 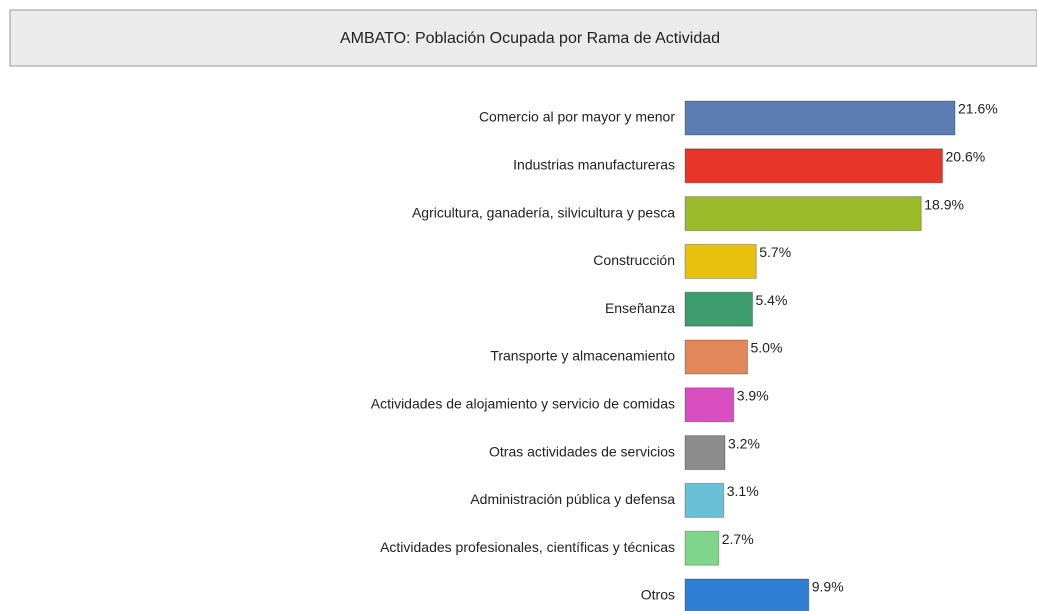 What do you see at coordinates (743, 491) in the screenshot?
I see `value-label: 3.1%` at bounding box center [743, 491].